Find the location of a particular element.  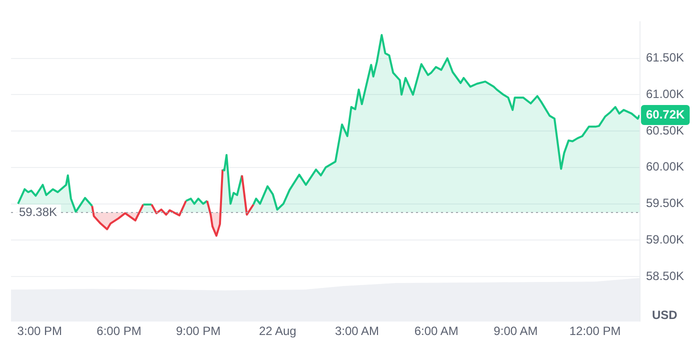

y-tick-label: 60.50K is located at coordinates (665, 130).